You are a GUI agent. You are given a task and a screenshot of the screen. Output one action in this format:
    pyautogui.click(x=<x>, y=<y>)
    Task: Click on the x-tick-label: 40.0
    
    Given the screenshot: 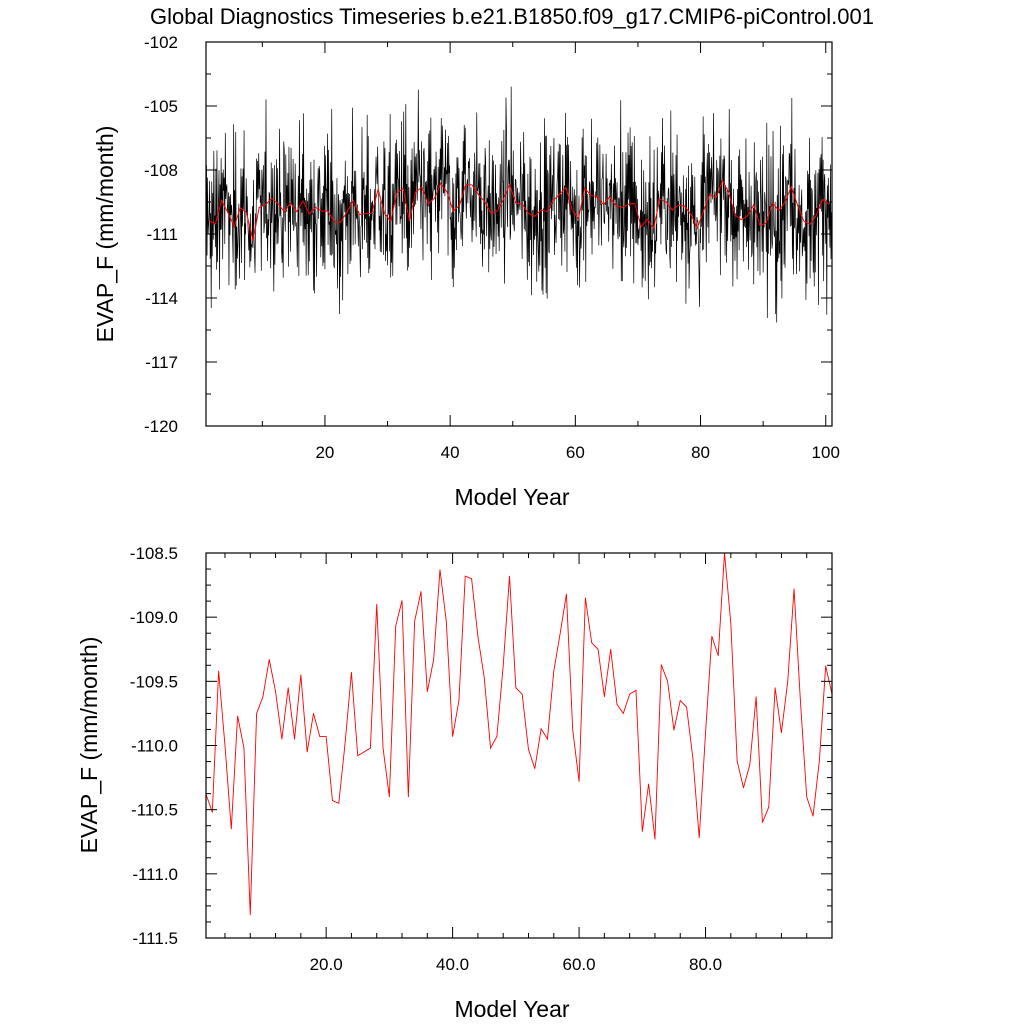 What is the action you would take?
    pyautogui.click(x=452, y=964)
    